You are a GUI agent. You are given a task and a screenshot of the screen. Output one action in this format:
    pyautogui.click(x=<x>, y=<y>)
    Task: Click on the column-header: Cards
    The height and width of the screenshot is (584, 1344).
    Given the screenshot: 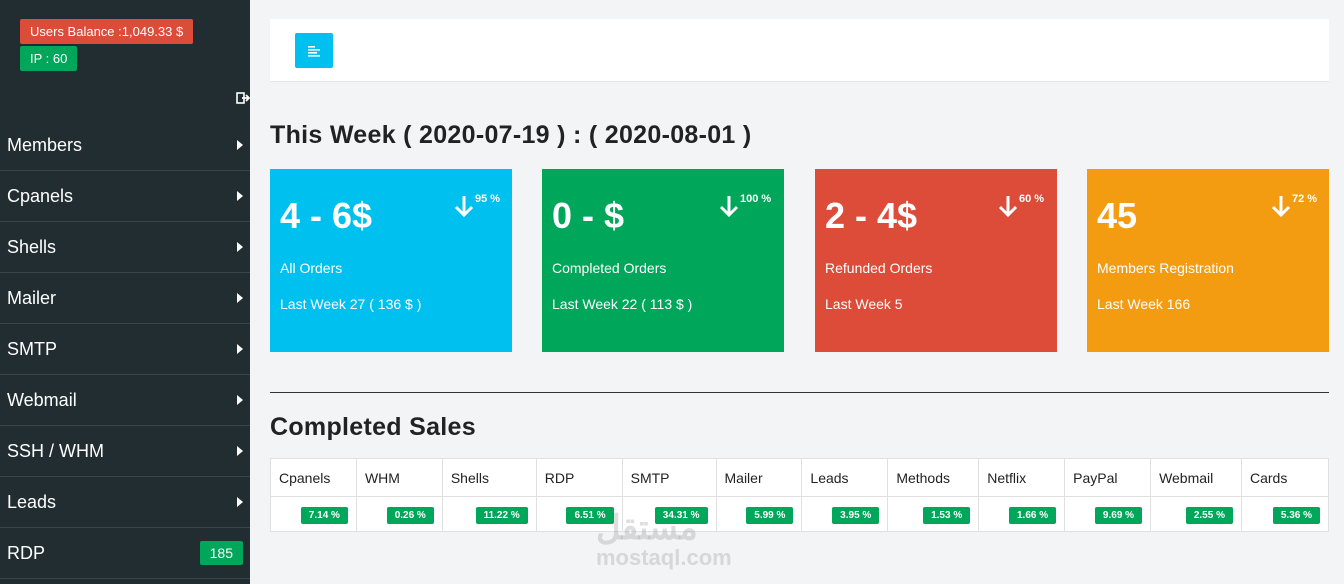 What is the action you would take?
    pyautogui.click(x=1285, y=477)
    